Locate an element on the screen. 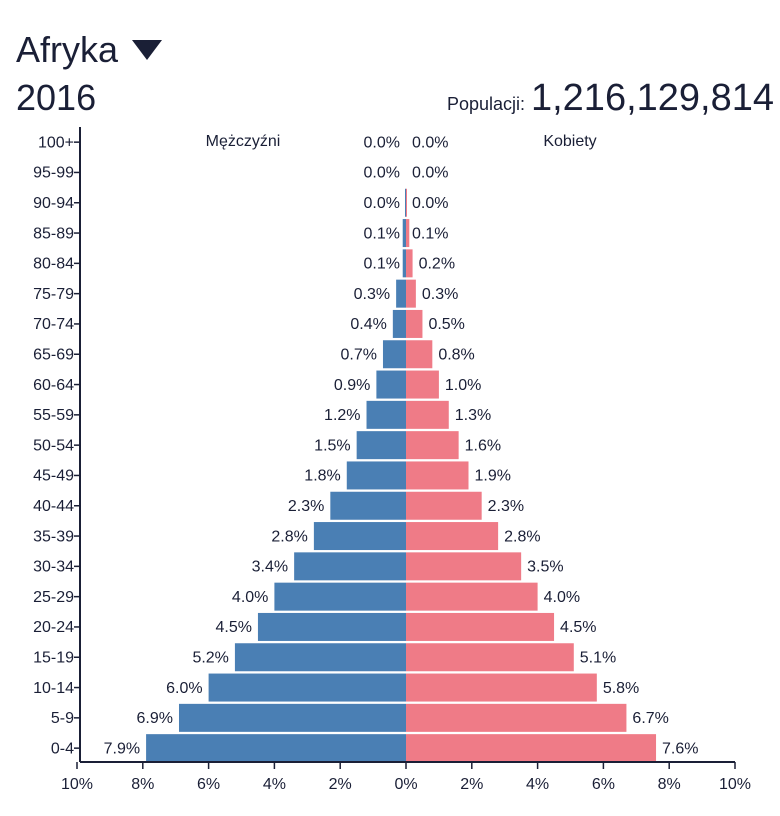 The width and height of the screenshot is (780, 816). female-data-label: 5.8% is located at coordinates (621, 688).